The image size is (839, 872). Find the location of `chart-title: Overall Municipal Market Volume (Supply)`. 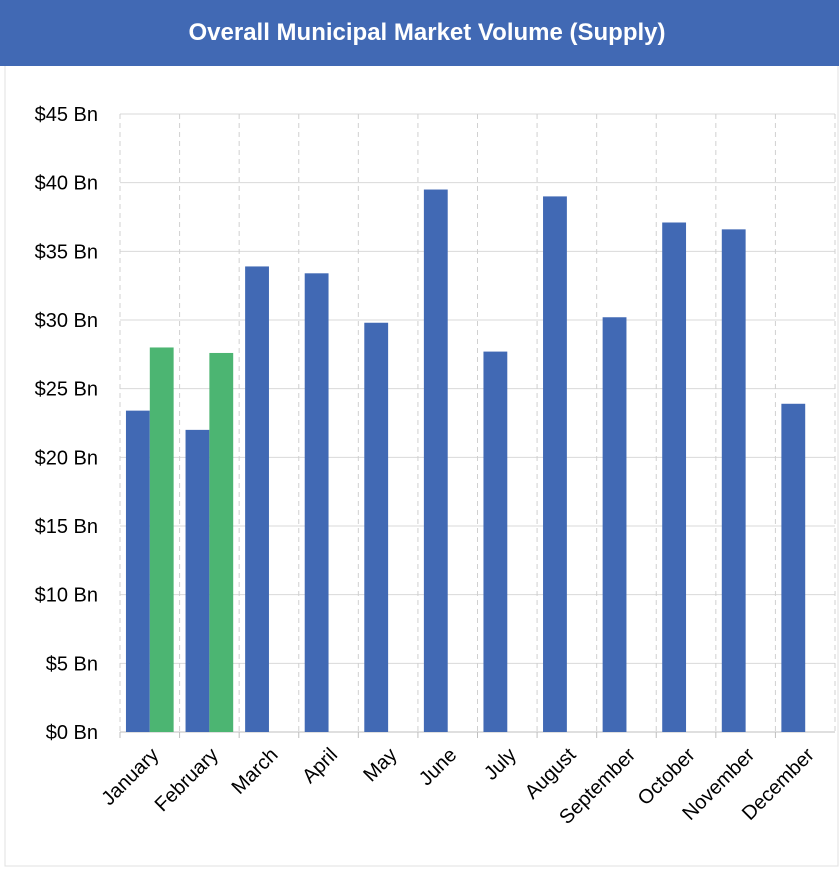

chart-title: Overall Municipal Market Volume (Supply) is located at coordinates (427, 32).